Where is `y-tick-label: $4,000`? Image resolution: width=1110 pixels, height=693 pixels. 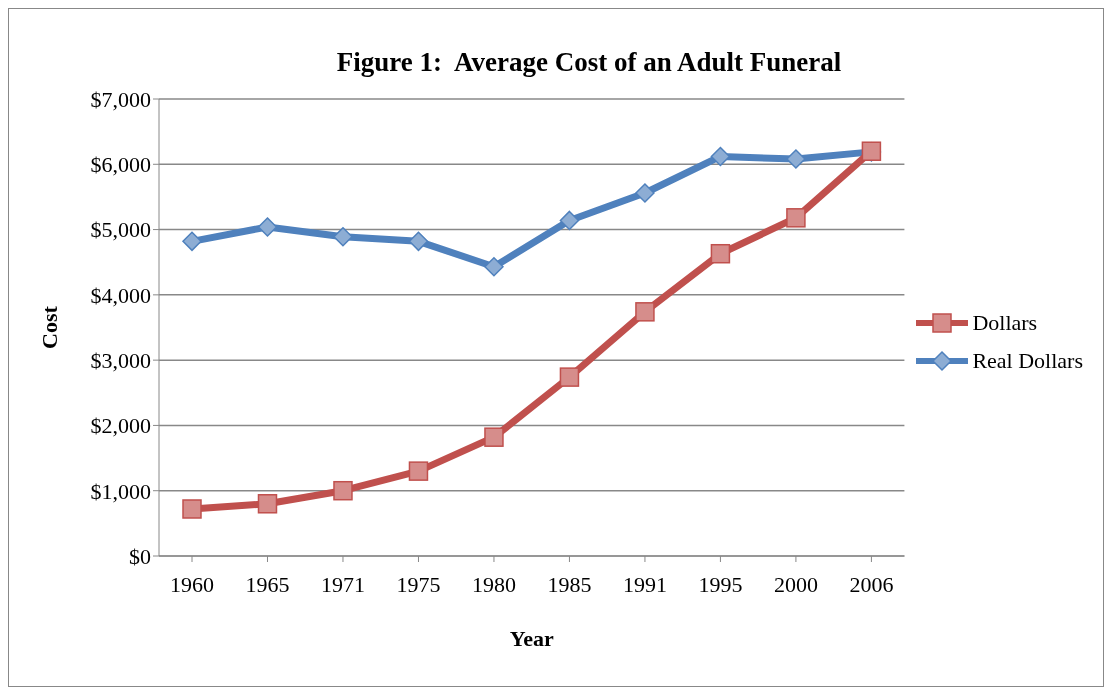 y-tick-label: $4,000 is located at coordinates (120, 295).